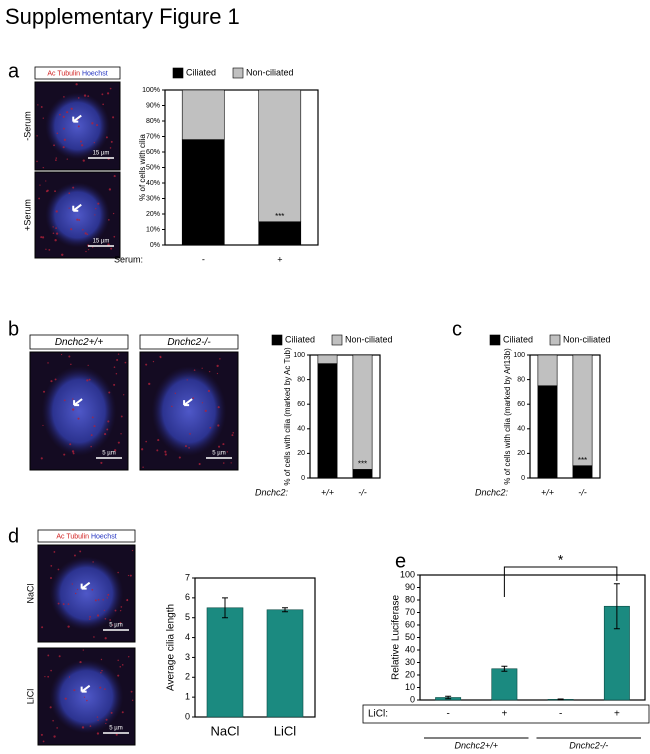 Image resolution: width=650 pixels, height=754 pixels. What do you see at coordinates (187, 577) in the screenshot?
I see `y-tick-label: 7` at bounding box center [187, 577].